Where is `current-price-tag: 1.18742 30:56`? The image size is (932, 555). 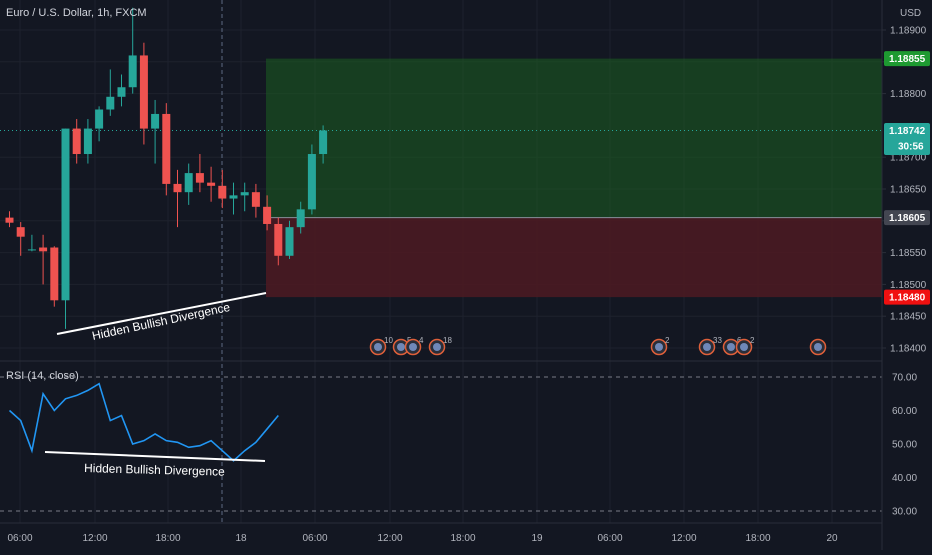 current-price-tag: 1.18742 30:56 is located at coordinates (907, 138).